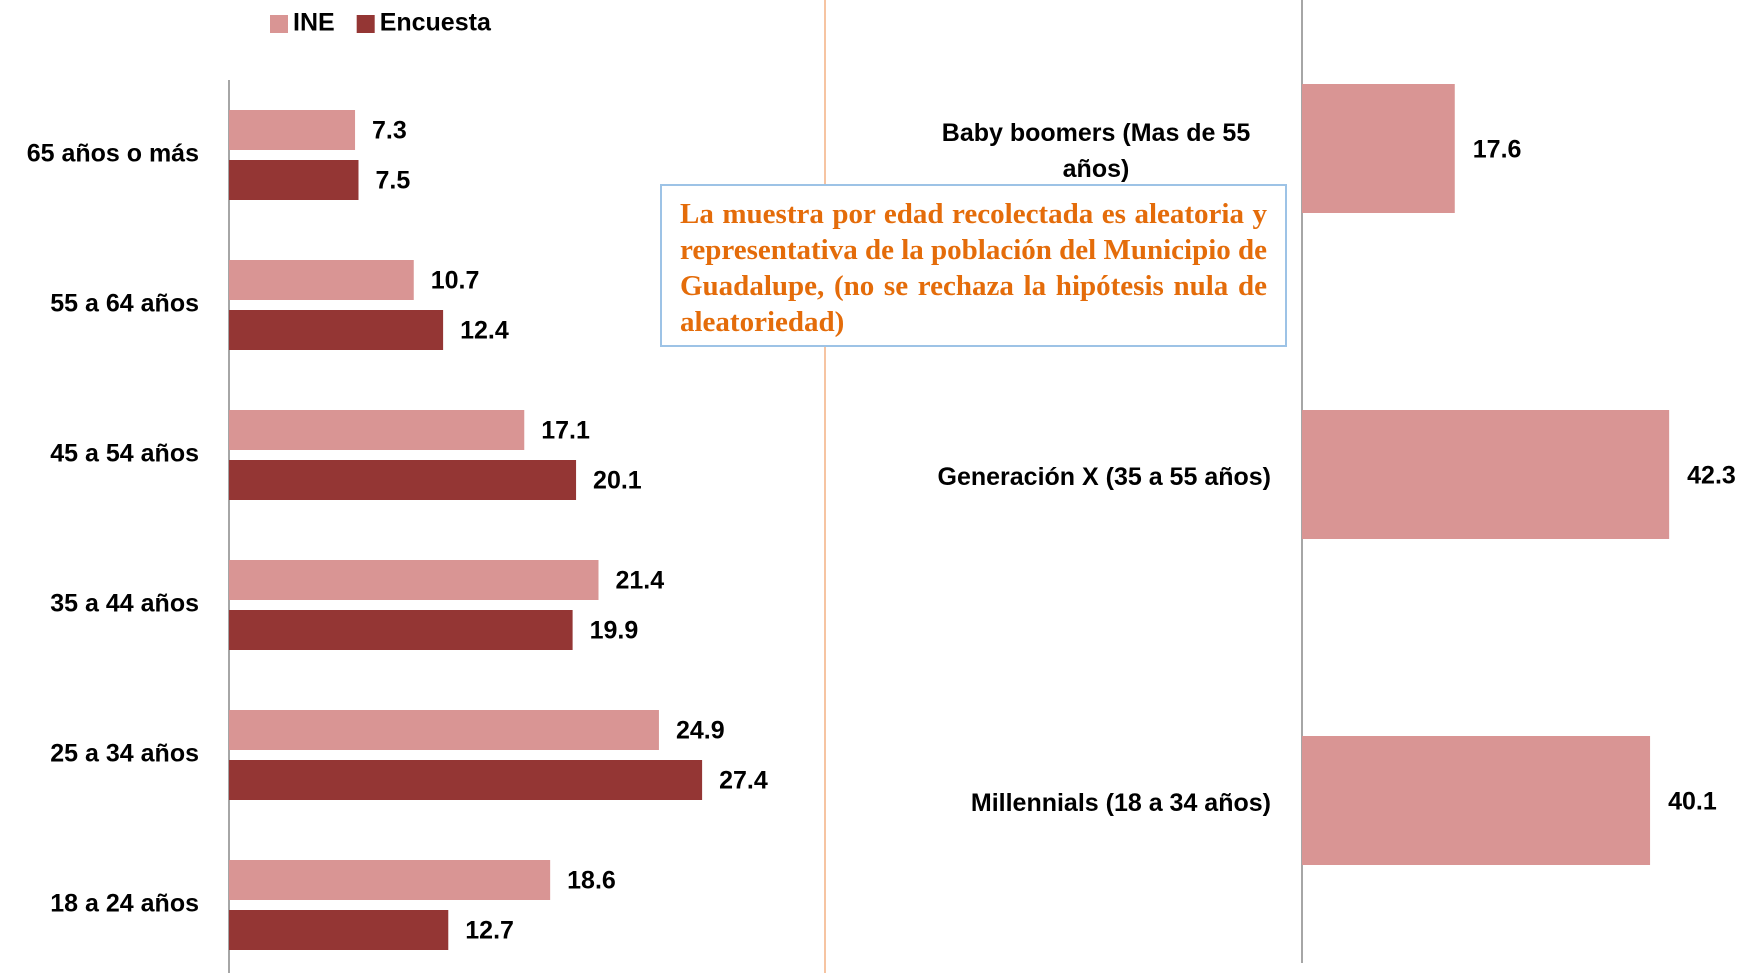  I want to click on y-tick-label-box: Baby boomers (Mas de 55 años), so click(1071, 151).